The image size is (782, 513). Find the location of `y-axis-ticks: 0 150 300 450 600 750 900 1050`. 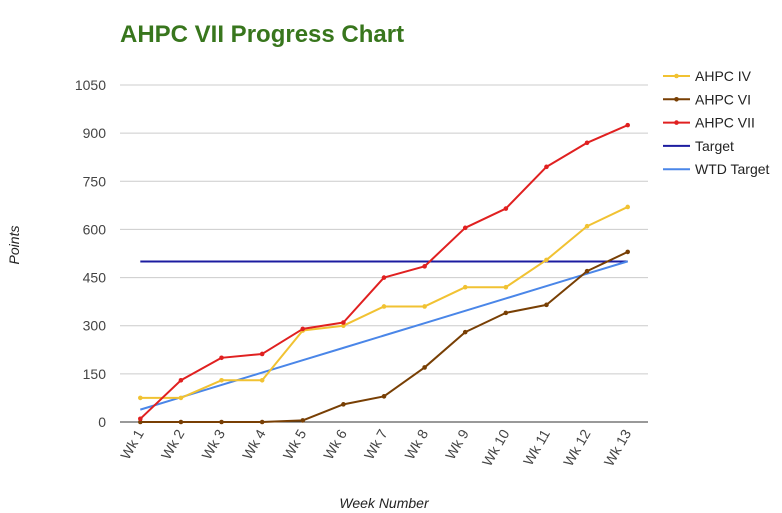

y-axis-ticks: 0 150 300 450 600 750 900 1050 is located at coordinates (90, 253).